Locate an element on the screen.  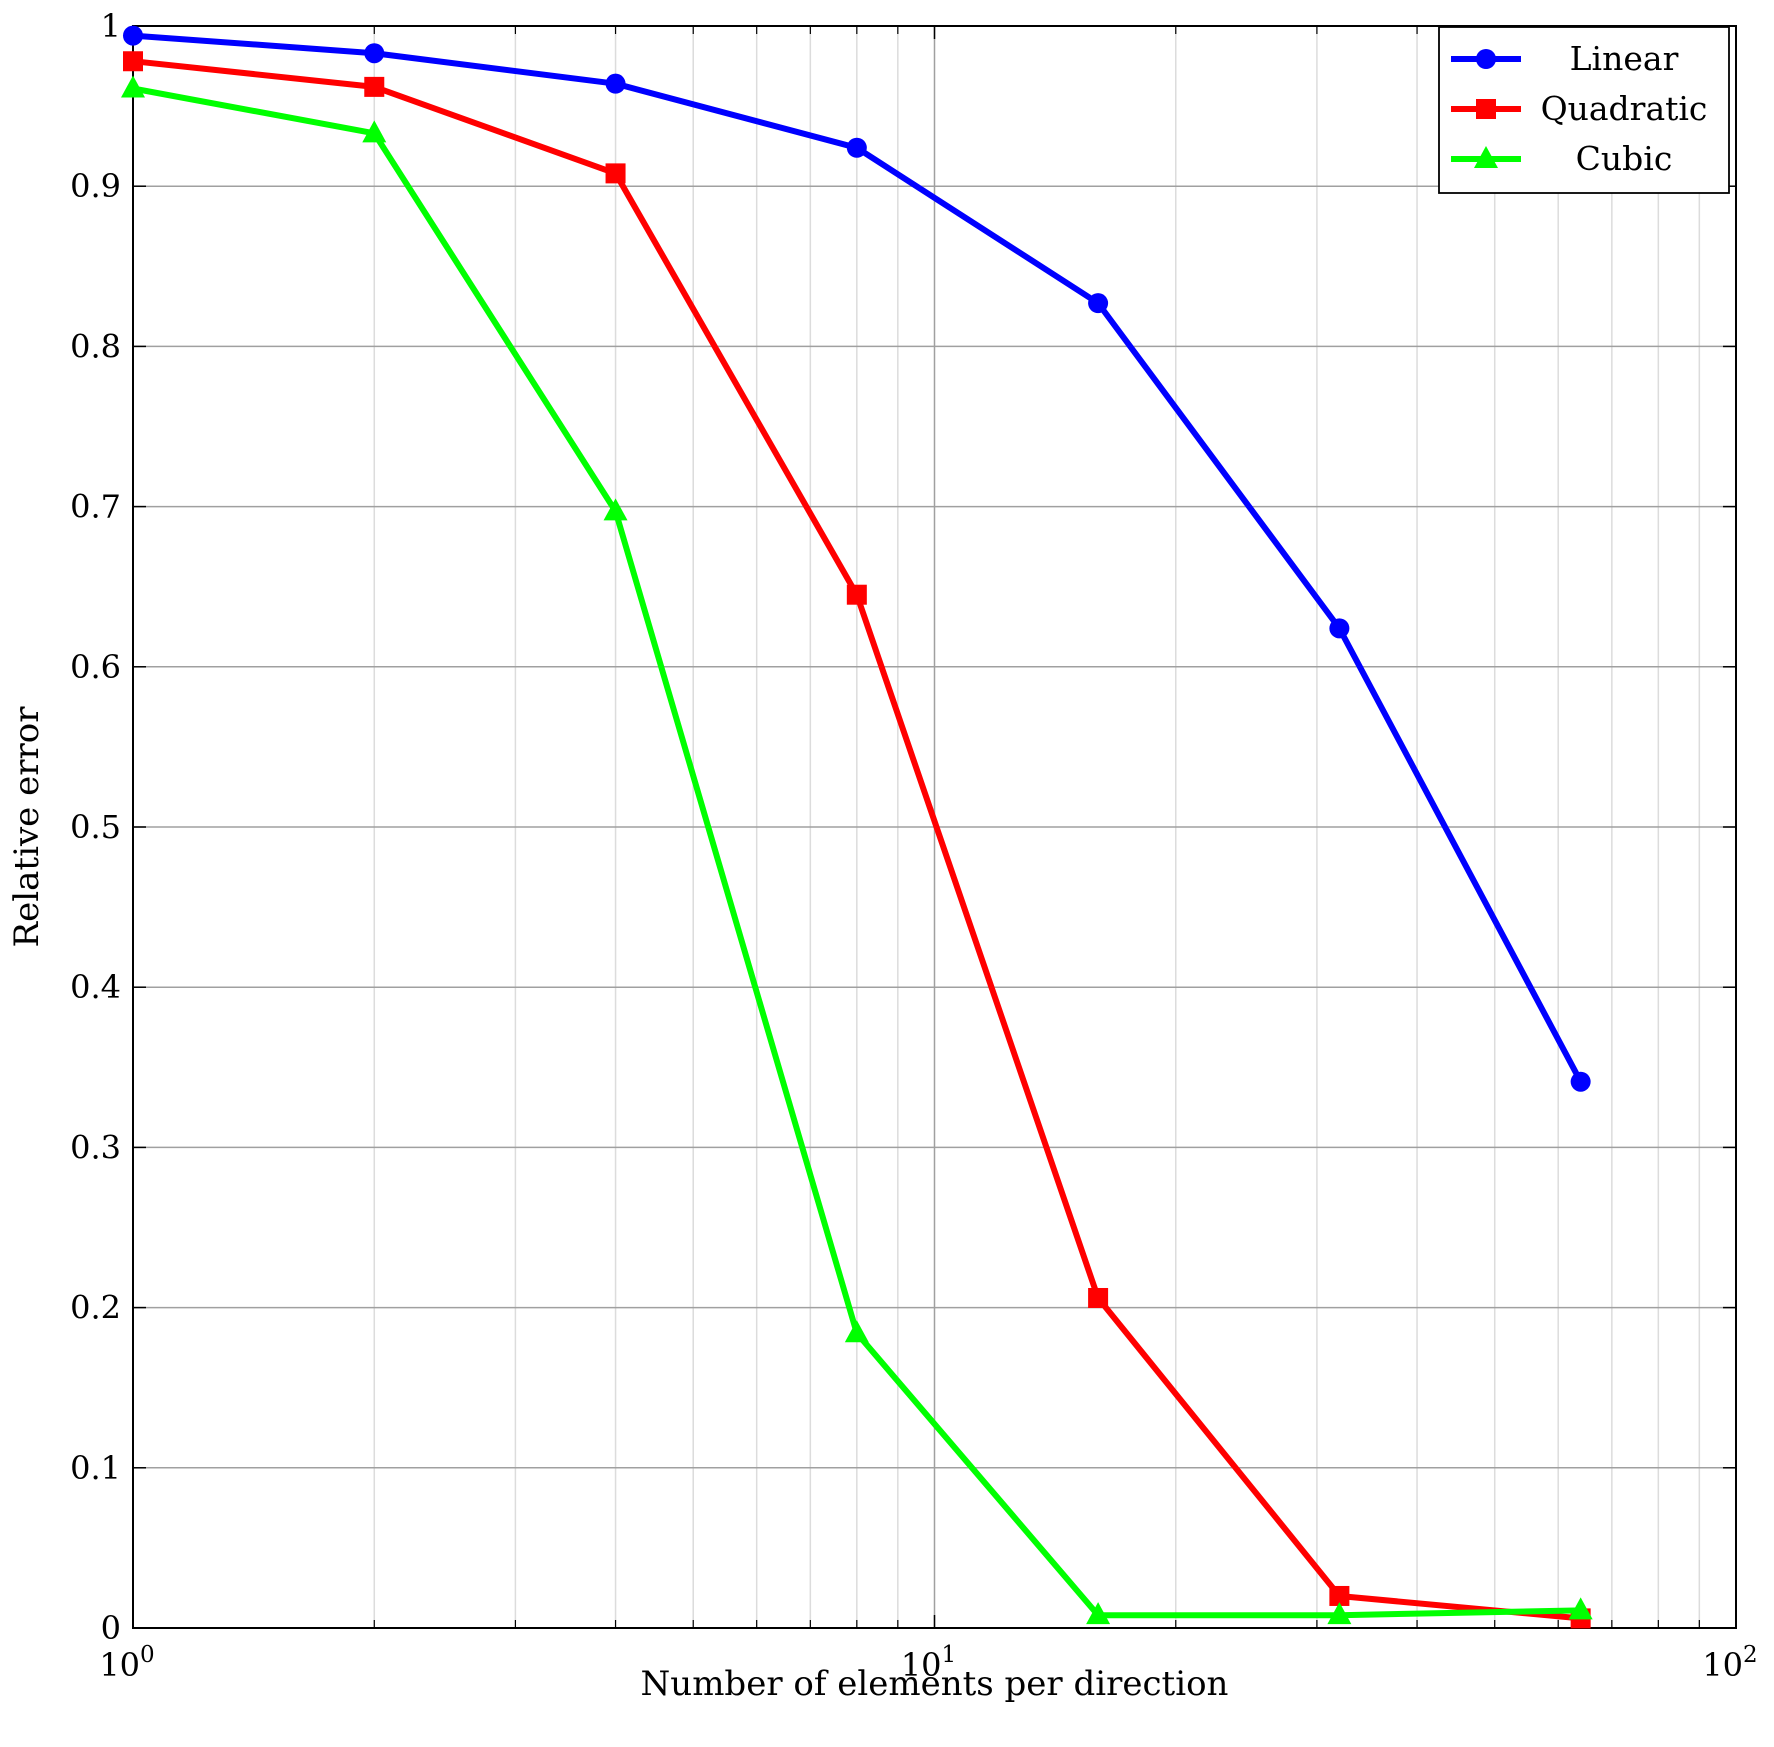
y-axis-label: Relative error is located at coordinates (27, 827).